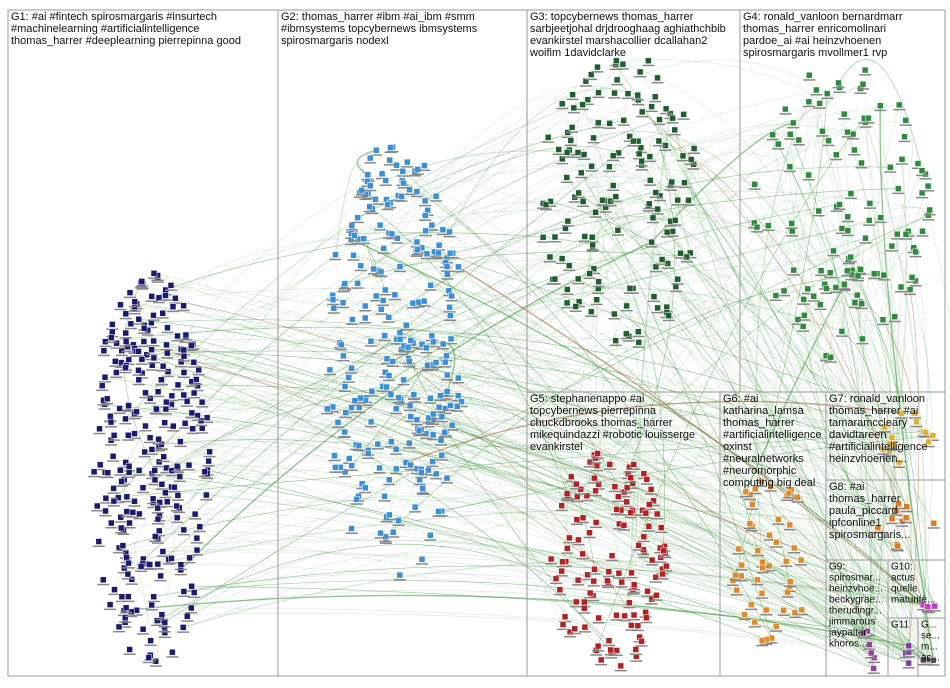 This screenshot has height=688, width=950. Describe the element at coordinates (873, 411) in the screenshot. I see `group-label: thomas_harrer #ai` at that location.